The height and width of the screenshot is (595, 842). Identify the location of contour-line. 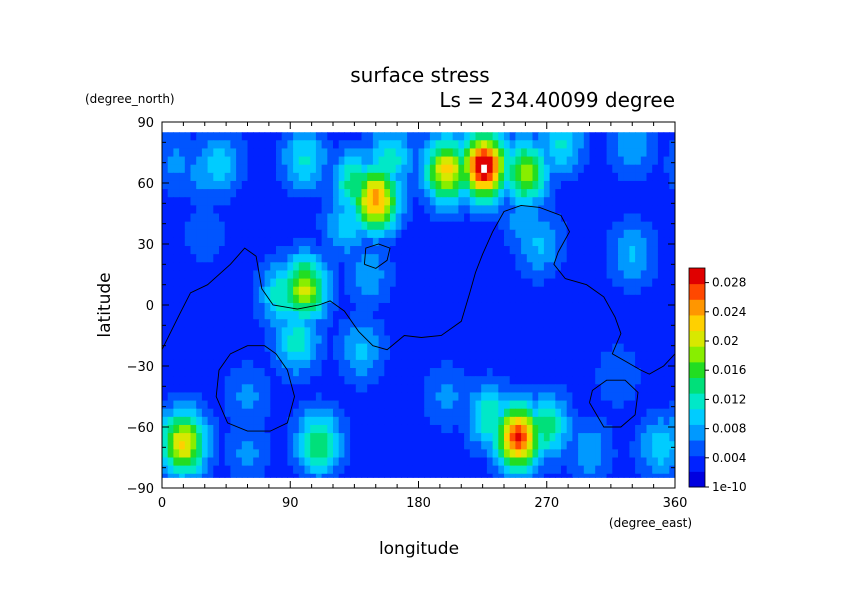
(255, 388).